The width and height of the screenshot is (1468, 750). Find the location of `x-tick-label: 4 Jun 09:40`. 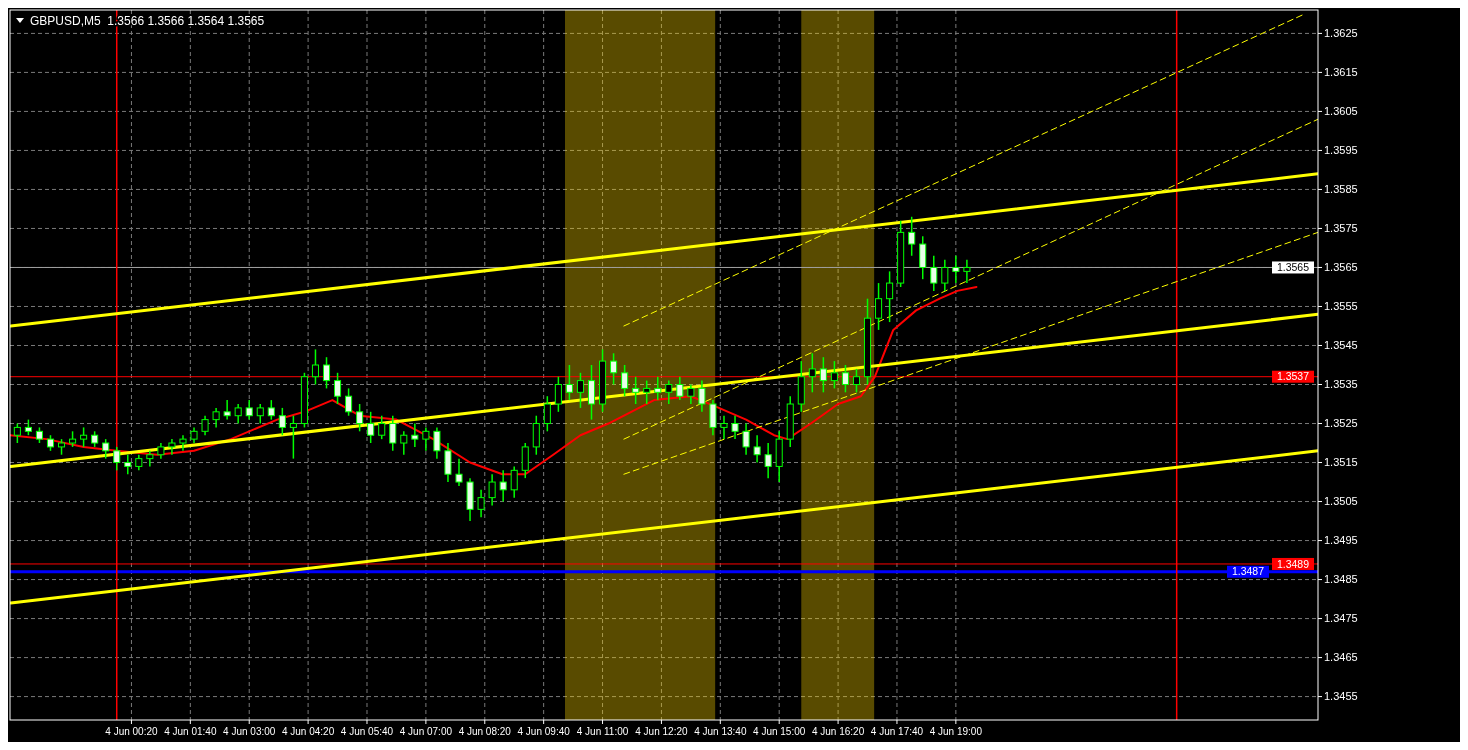

x-tick-label: 4 Jun 09:40 is located at coordinates (544, 731).